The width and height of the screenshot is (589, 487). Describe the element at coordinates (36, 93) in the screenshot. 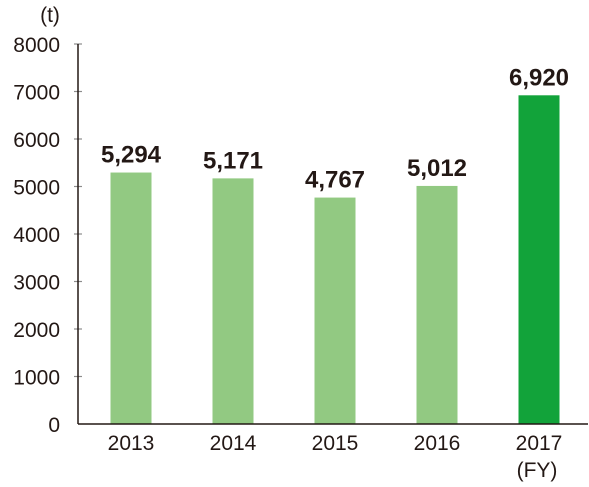

I see `y-tick-label: 7000` at that location.